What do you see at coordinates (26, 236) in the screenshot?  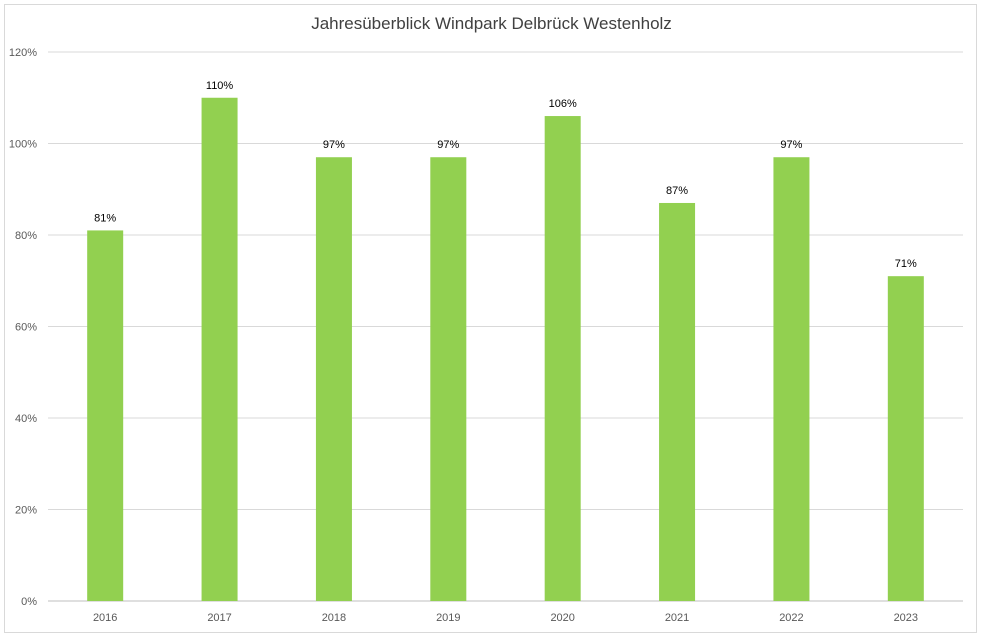 I see `y-tick-label: 80%` at bounding box center [26, 236].